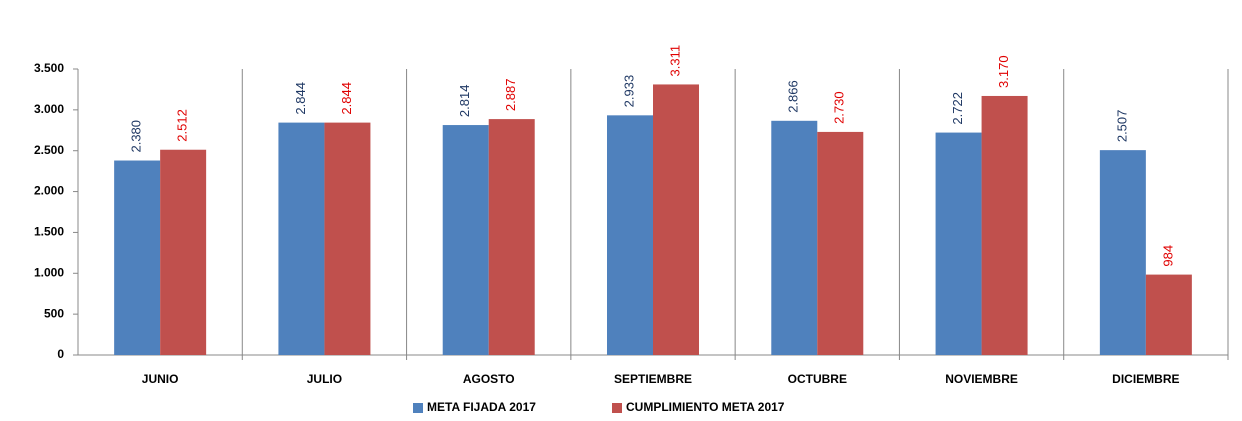 This screenshot has height=421, width=1242. Describe the element at coordinates (481, 407) in the screenshot. I see `legend-label: META FIJADA 2017` at that location.